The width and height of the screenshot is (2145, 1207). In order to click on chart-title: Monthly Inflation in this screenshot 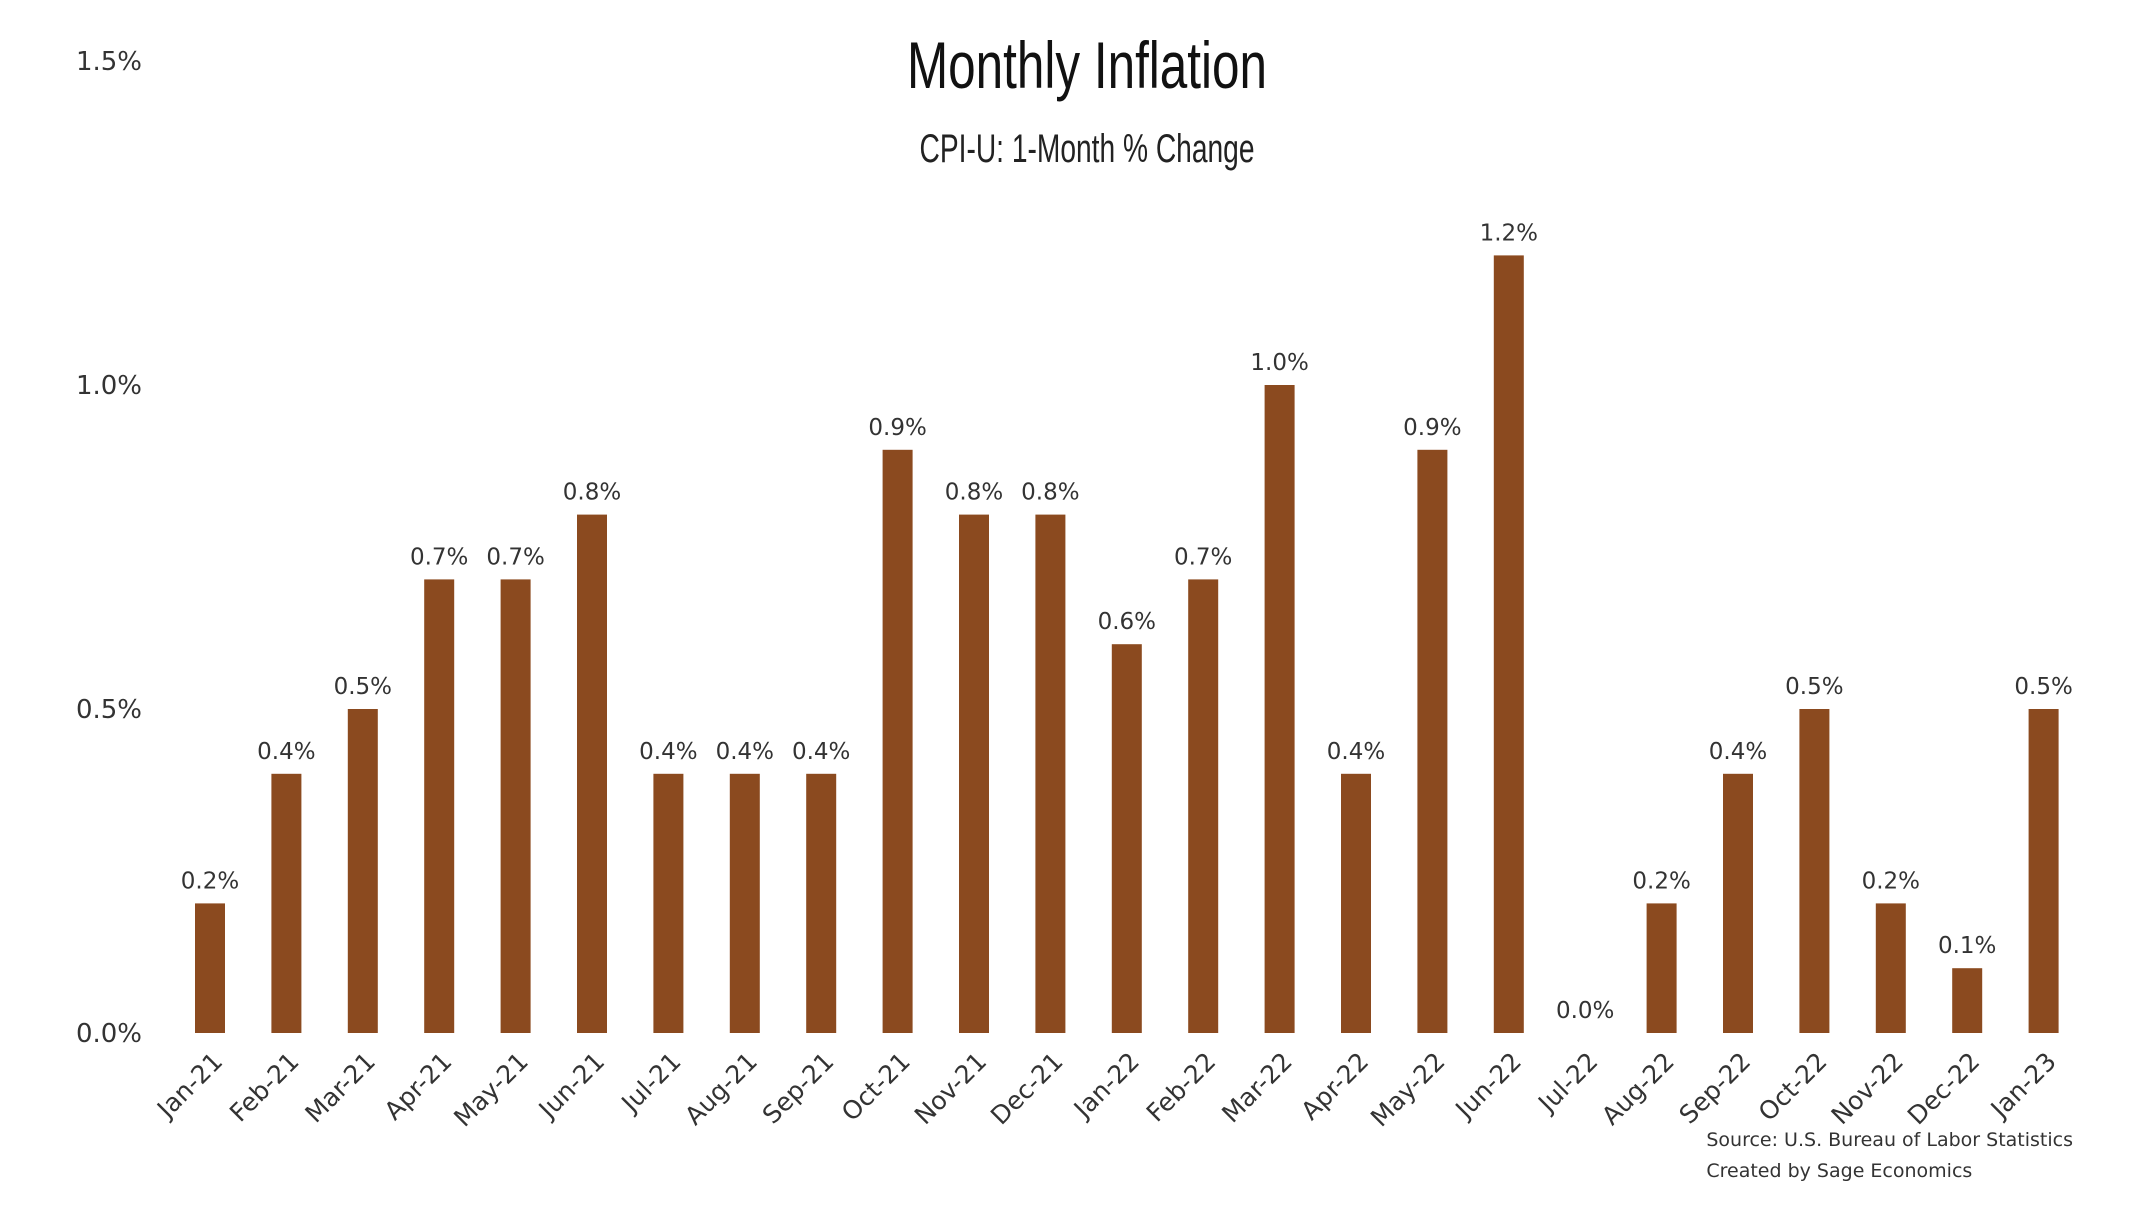, I will do `click(1087, 65)`.